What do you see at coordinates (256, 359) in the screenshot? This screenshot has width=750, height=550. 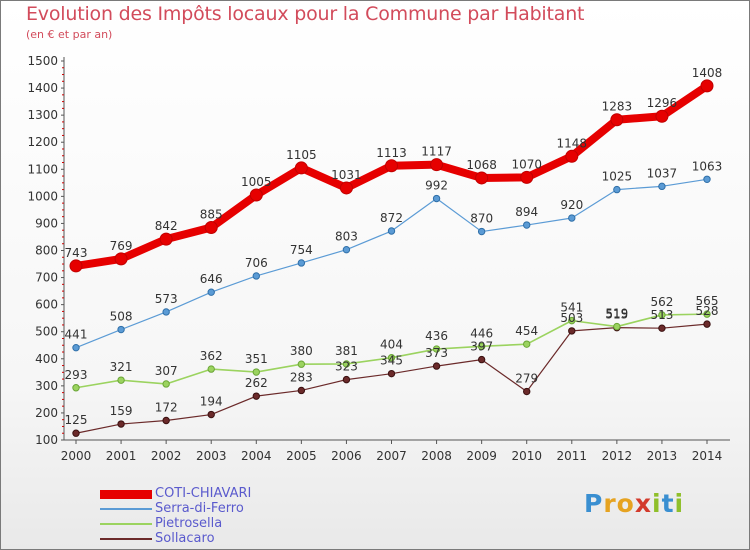 I see `data-label: 351` at bounding box center [256, 359].